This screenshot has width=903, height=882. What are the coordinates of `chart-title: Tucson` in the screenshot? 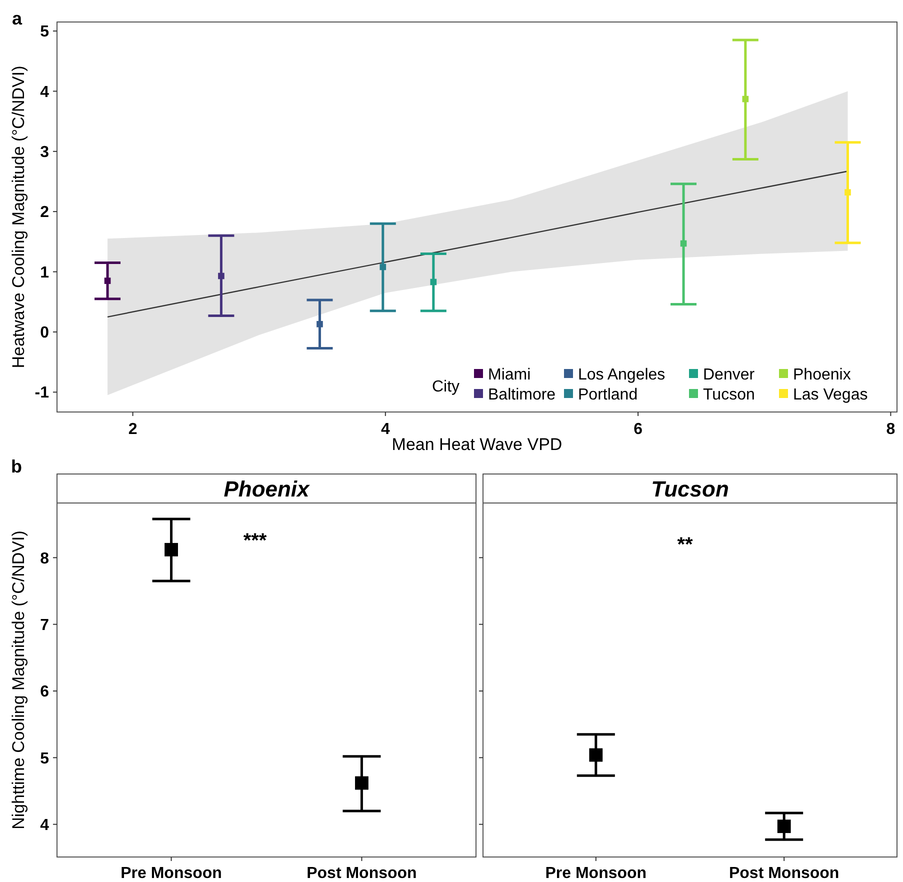 It's located at (690, 489).